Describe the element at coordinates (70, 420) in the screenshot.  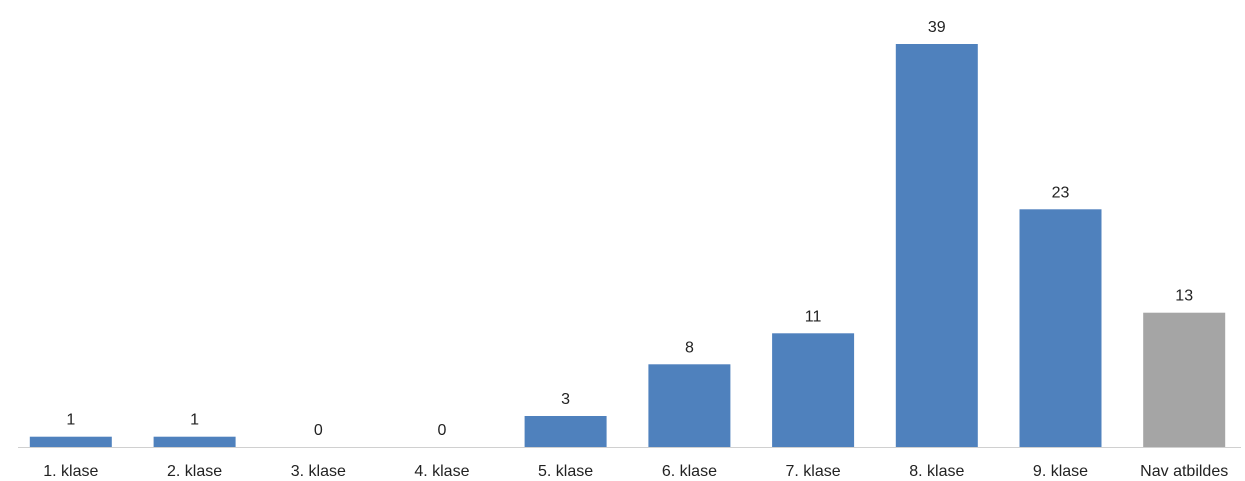
I see `data-label-1: 1` at that location.